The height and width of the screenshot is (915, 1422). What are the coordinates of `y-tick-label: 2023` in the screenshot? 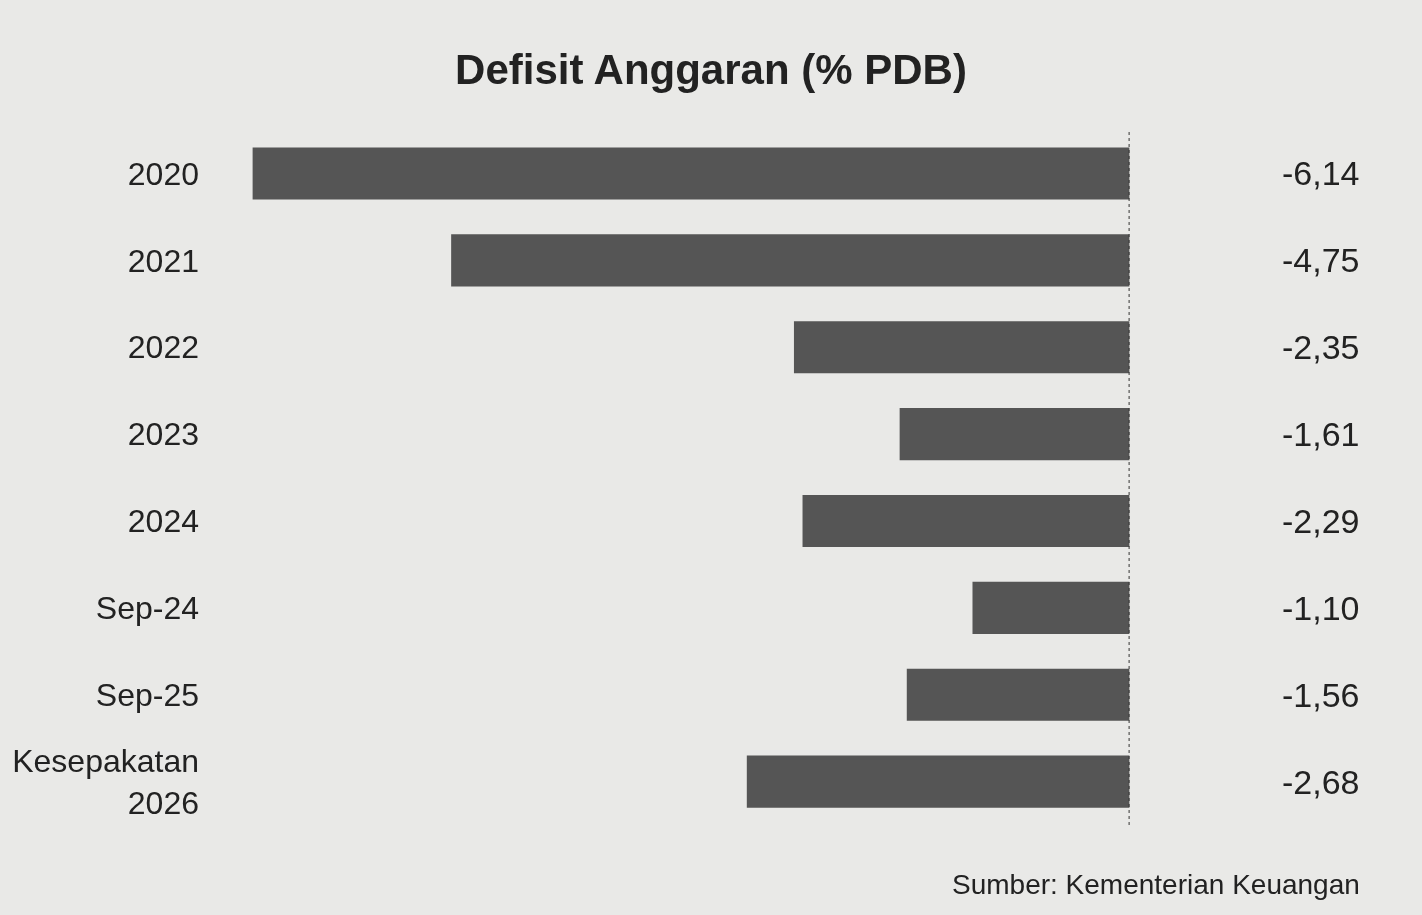 It's located at (163, 434).